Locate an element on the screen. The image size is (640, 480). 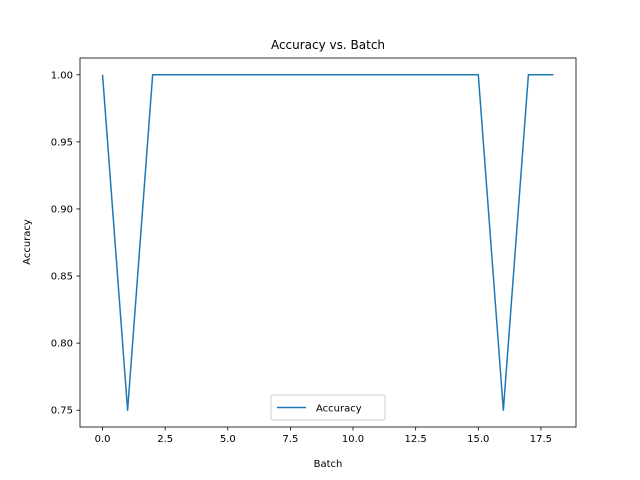
y-tick-label: 0.75 is located at coordinates (62, 411).